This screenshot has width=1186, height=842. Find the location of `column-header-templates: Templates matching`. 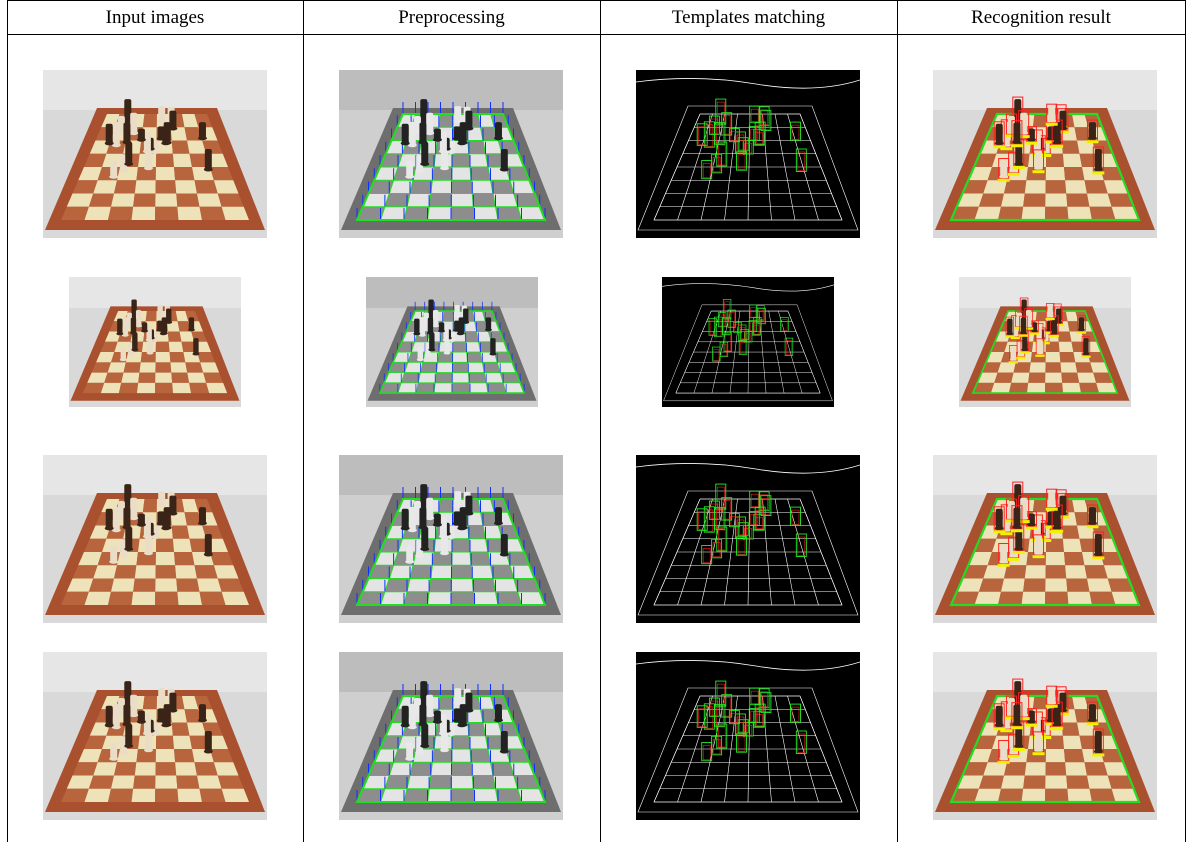

column-header-templates: Templates matching is located at coordinates (748, 17).